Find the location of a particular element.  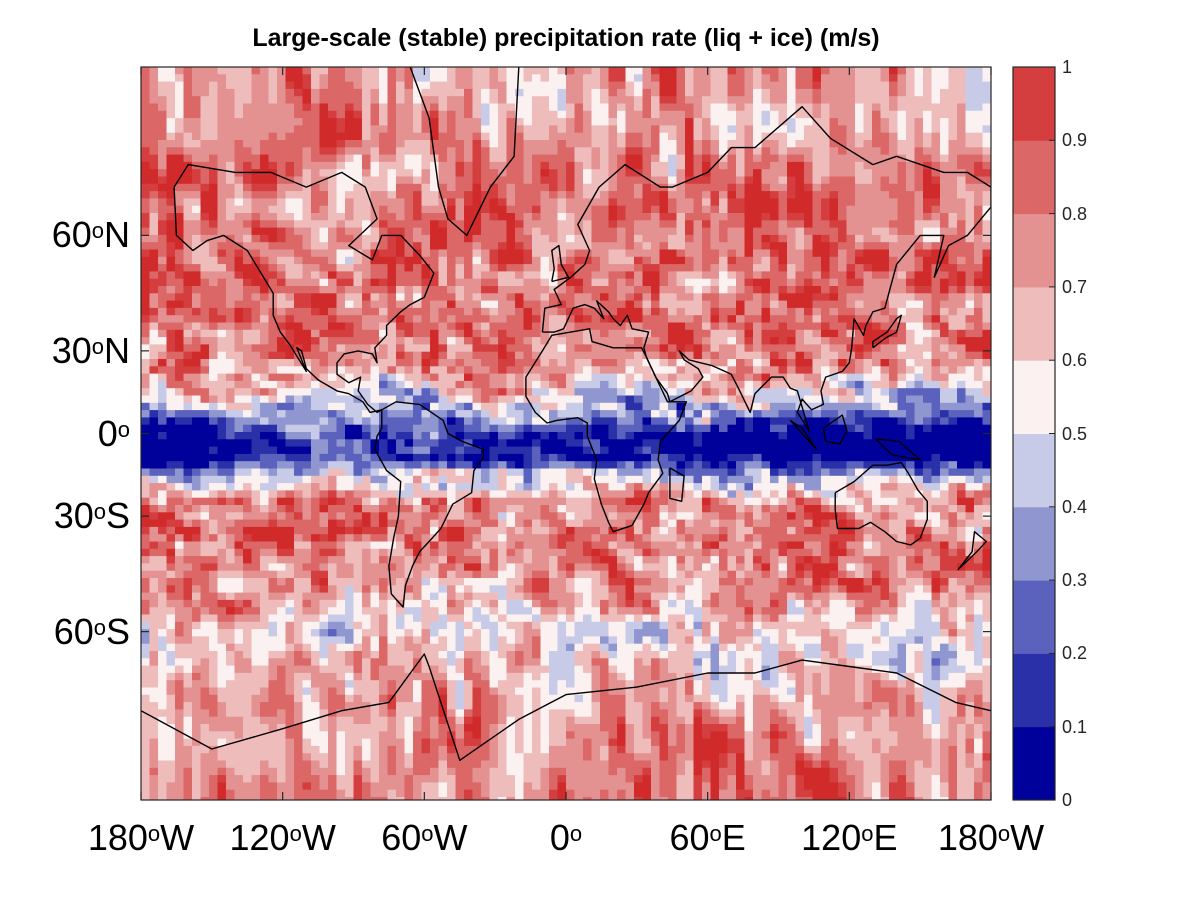

colorbar-tick-label-1: 0.1 is located at coordinates (1075, 726).